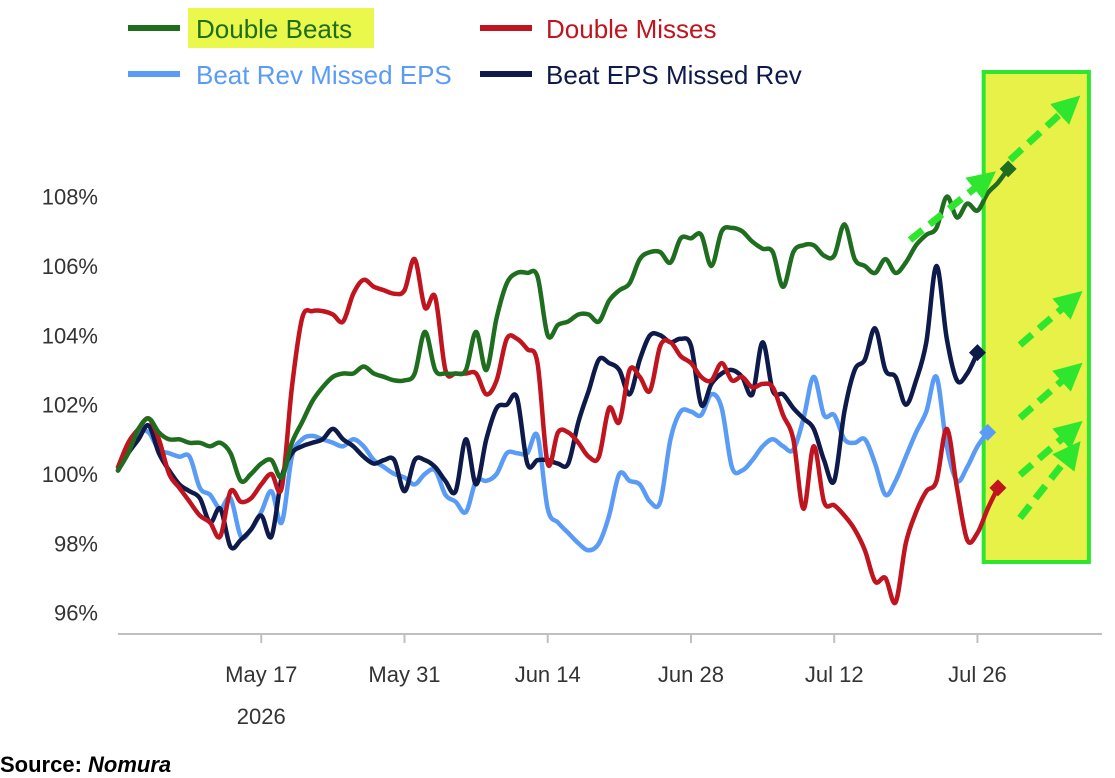 Image resolution: width=1115 pixels, height=778 pixels. I want to click on x-tick-label: May 31, so click(404, 674).